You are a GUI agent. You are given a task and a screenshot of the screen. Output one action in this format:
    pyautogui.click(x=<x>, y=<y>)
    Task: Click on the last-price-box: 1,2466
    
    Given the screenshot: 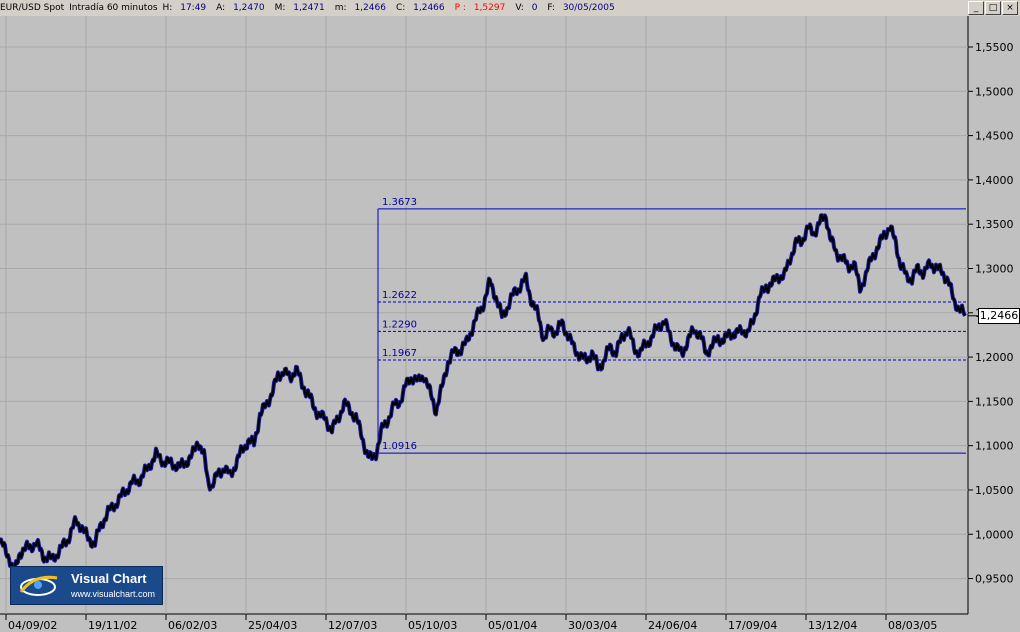 What is the action you would take?
    pyautogui.click(x=999, y=315)
    